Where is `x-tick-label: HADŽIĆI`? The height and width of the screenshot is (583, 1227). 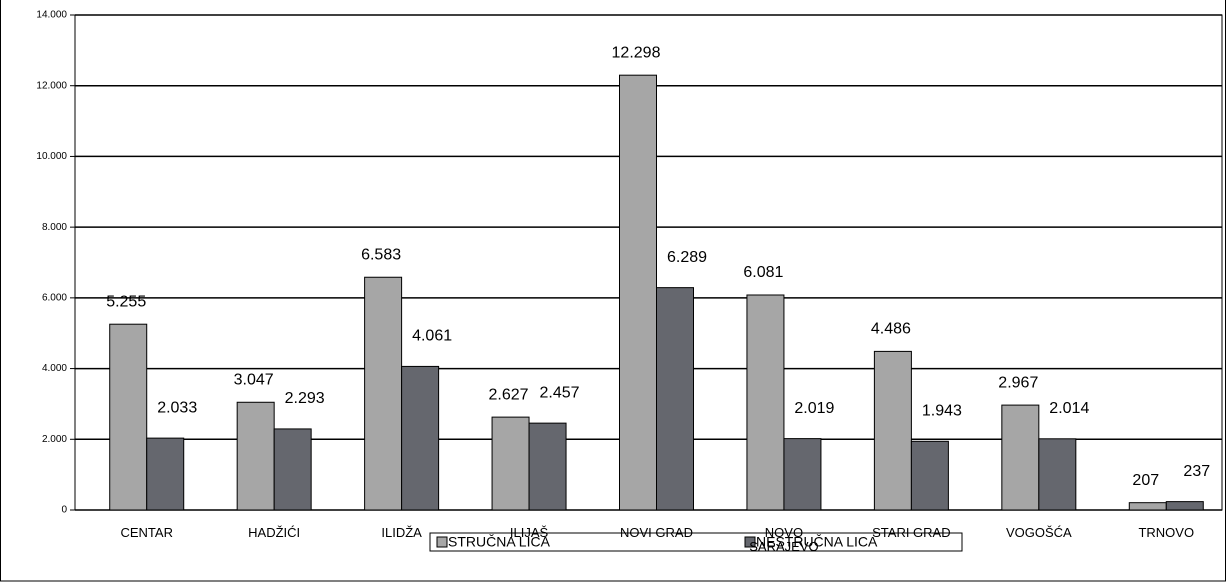 x-tick-label: HADŽIĆI is located at coordinates (274, 532).